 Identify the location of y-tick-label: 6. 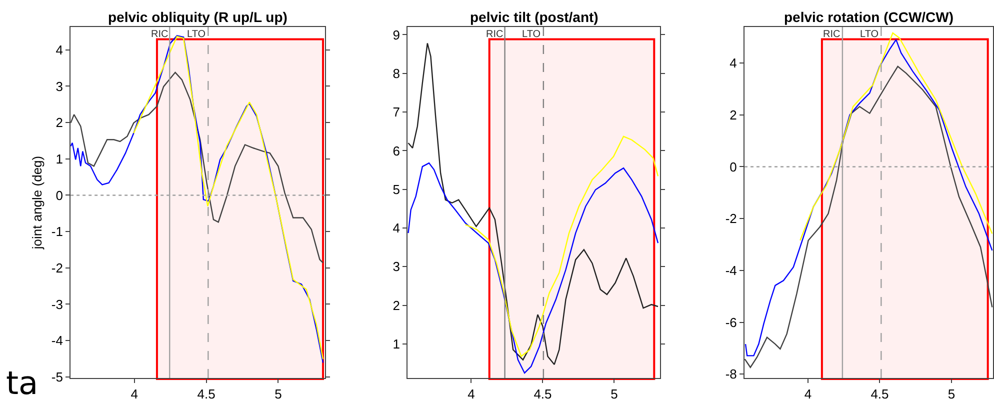
(396, 150).